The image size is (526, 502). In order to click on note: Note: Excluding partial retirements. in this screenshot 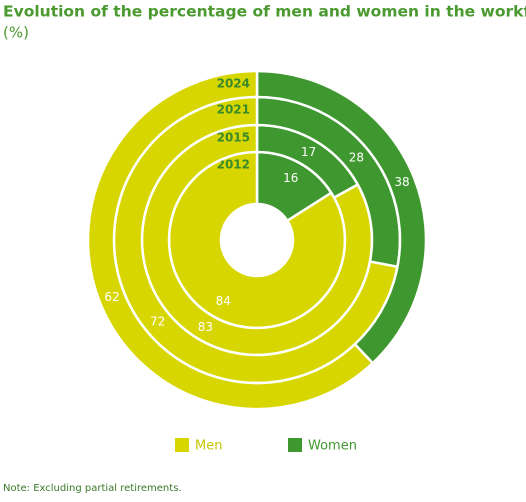, I will do `click(92, 488)`.